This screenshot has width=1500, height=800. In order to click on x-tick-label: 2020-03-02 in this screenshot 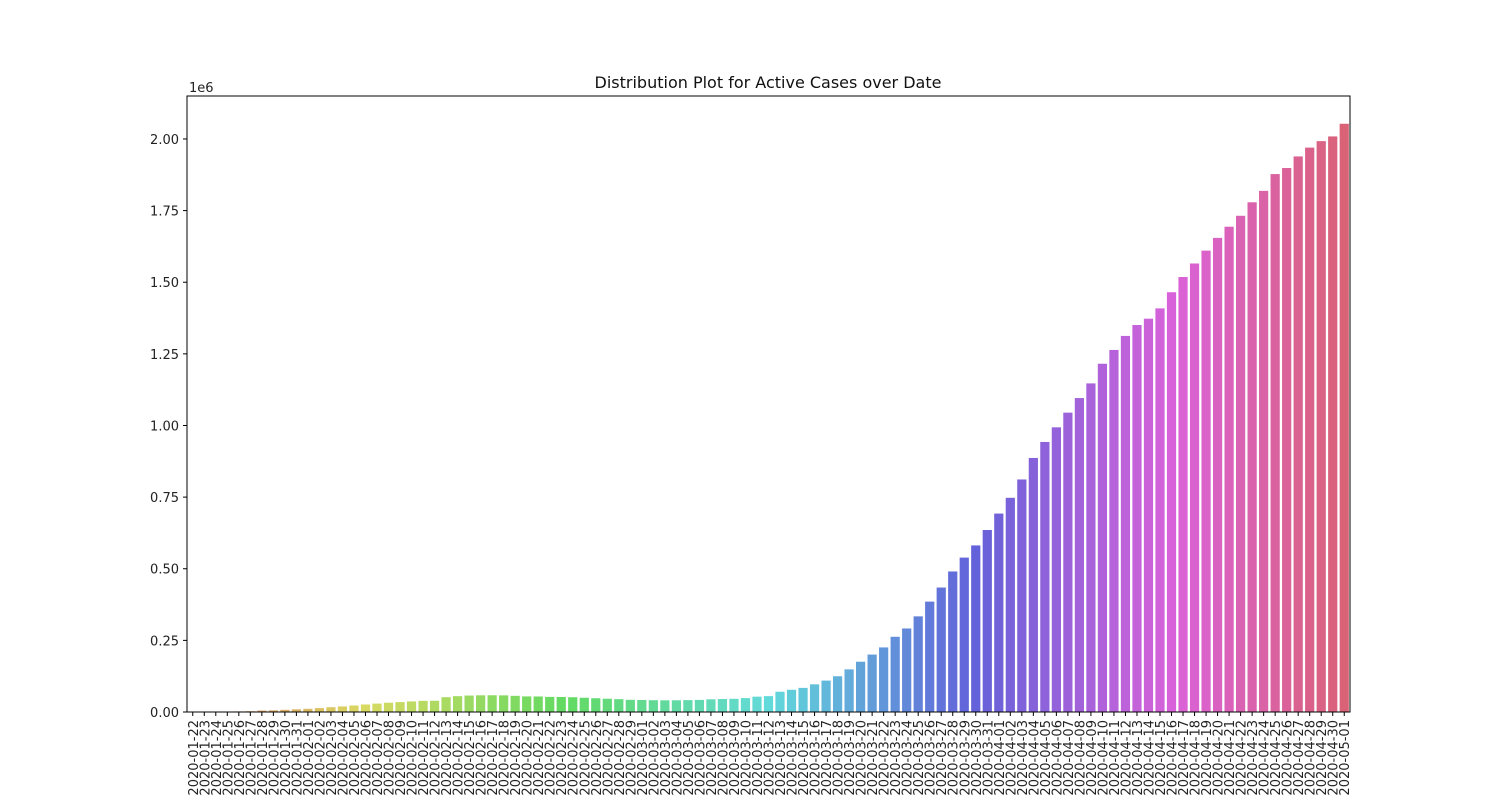, I will do `click(654, 758)`.